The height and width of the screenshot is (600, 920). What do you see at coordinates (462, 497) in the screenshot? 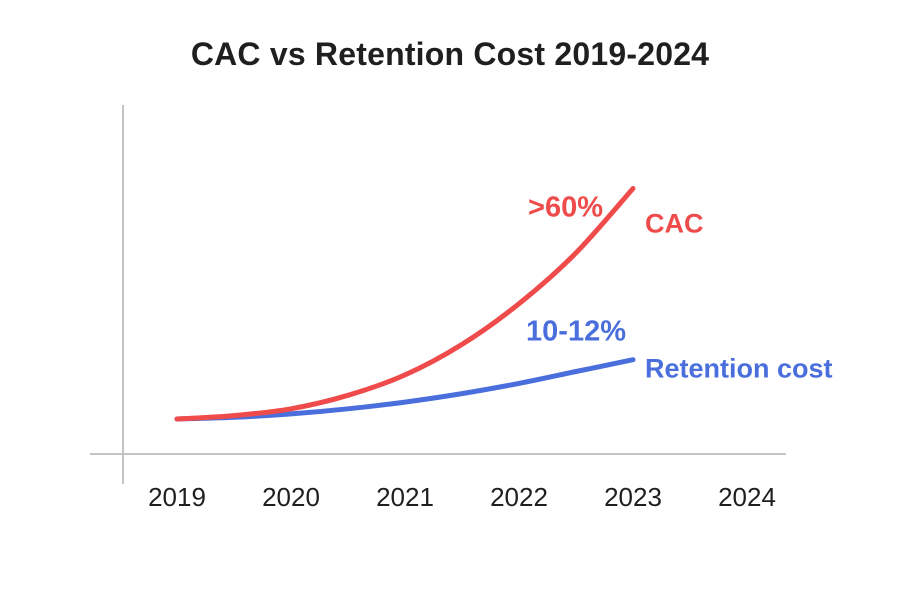
I see `x-tick-labels: 2019 2020 2021 2022 2023 2024` at bounding box center [462, 497].